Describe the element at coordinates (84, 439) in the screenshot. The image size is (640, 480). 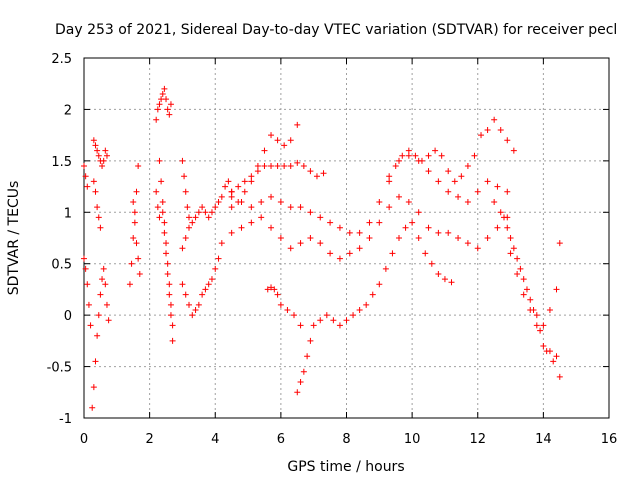
I see `x-tick-label: 0` at that location.